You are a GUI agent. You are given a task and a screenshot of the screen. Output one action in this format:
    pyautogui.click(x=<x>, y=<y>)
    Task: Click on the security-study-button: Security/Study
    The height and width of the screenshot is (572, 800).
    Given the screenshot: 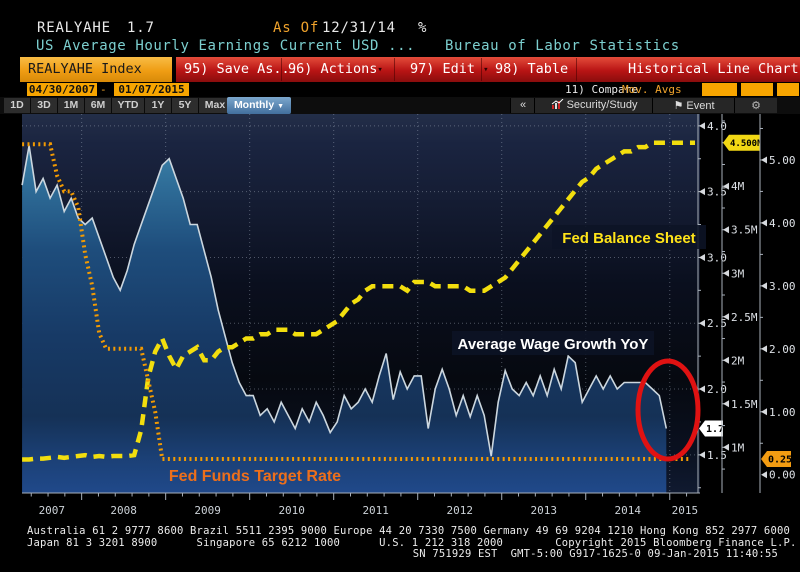 What is the action you would take?
    pyautogui.click(x=593, y=105)
    